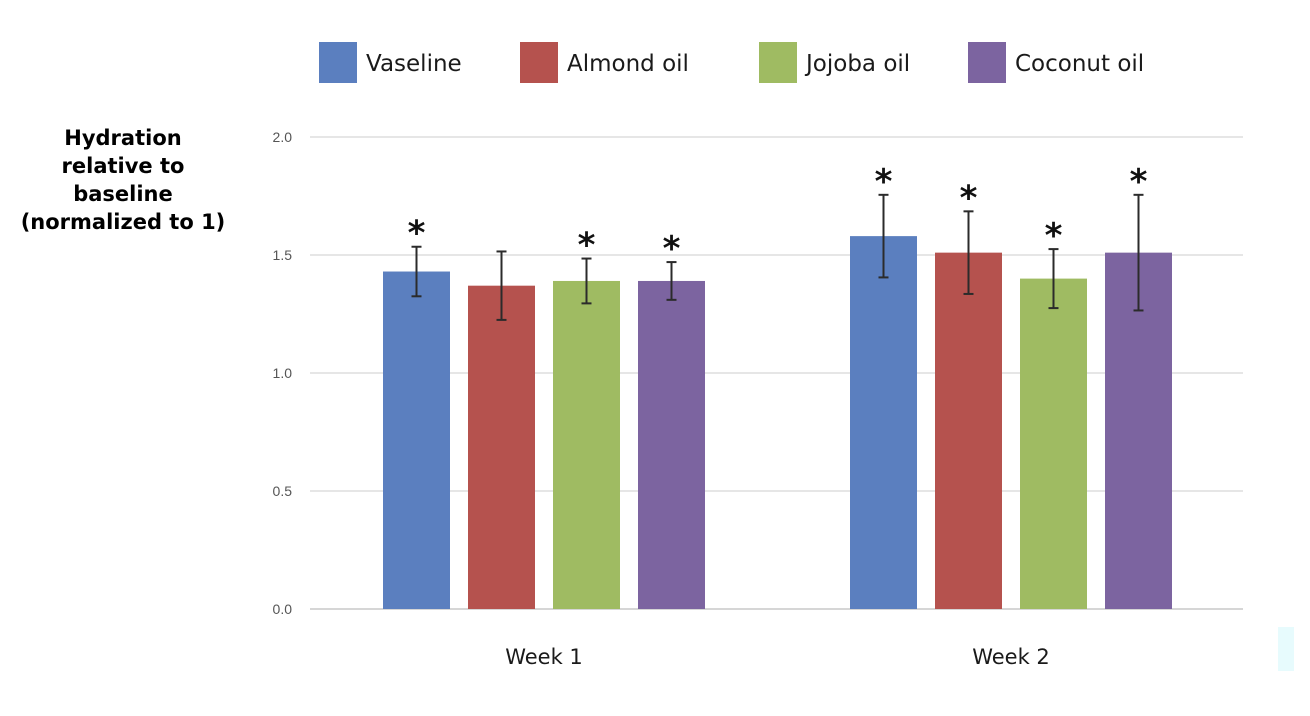  Describe the element at coordinates (857, 64) in the screenshot. I see `legend-label: Jojoba oil` at that location.